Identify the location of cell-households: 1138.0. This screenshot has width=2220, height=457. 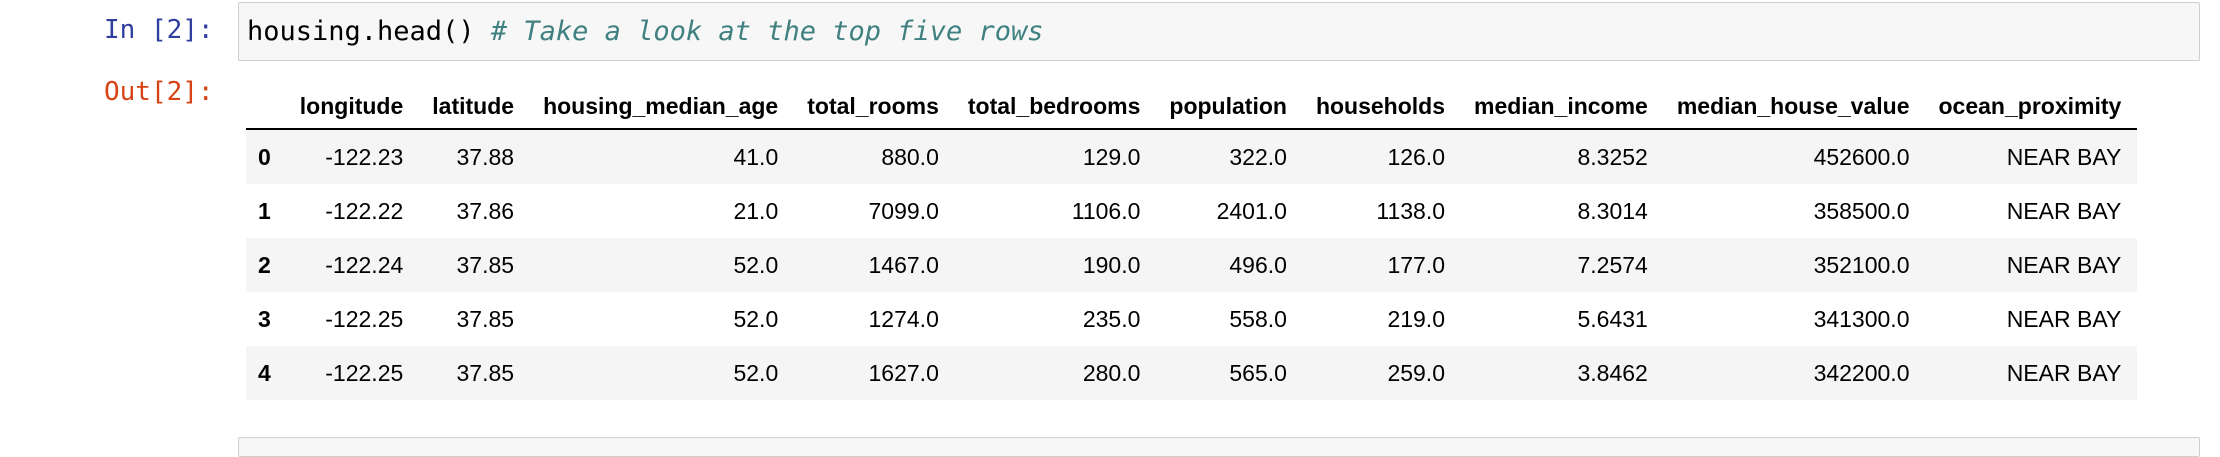
(1410, 210).